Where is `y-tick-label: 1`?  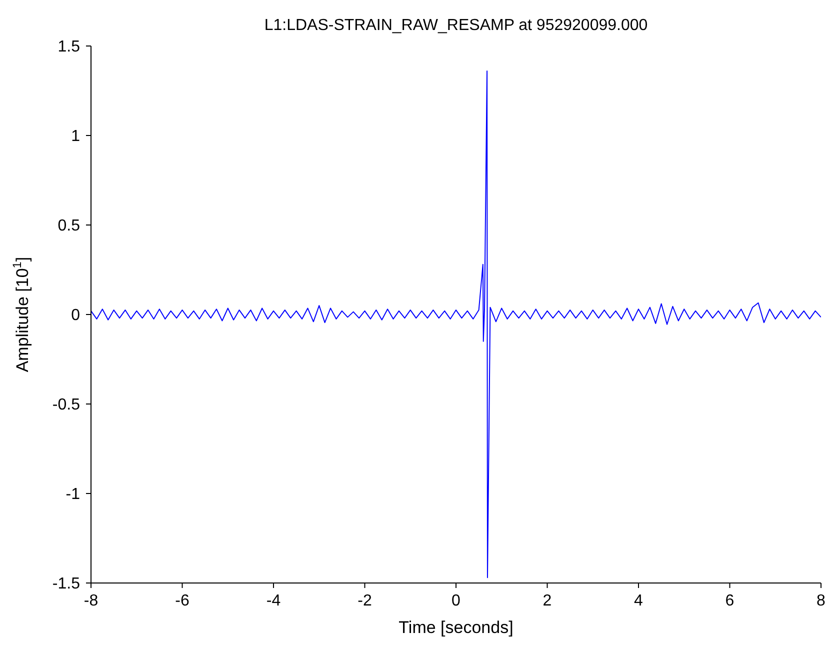 y-tick-label: 1 is located at coordinates (75, 137).